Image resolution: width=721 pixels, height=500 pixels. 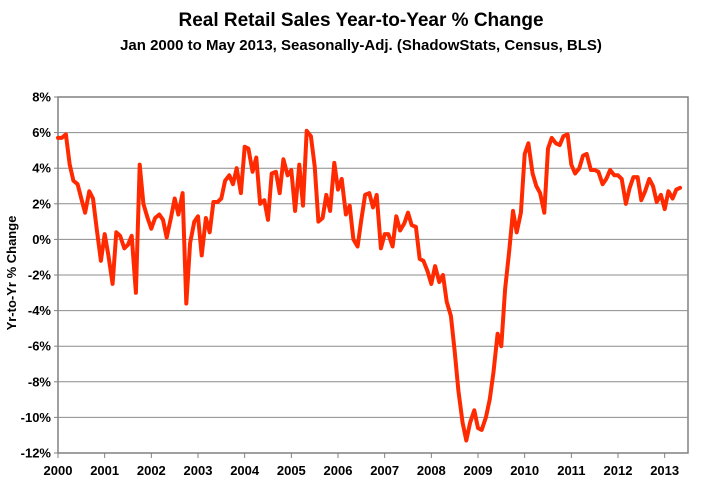 I want to click on x-tick-label: 2003, so click(x=198, y=470).